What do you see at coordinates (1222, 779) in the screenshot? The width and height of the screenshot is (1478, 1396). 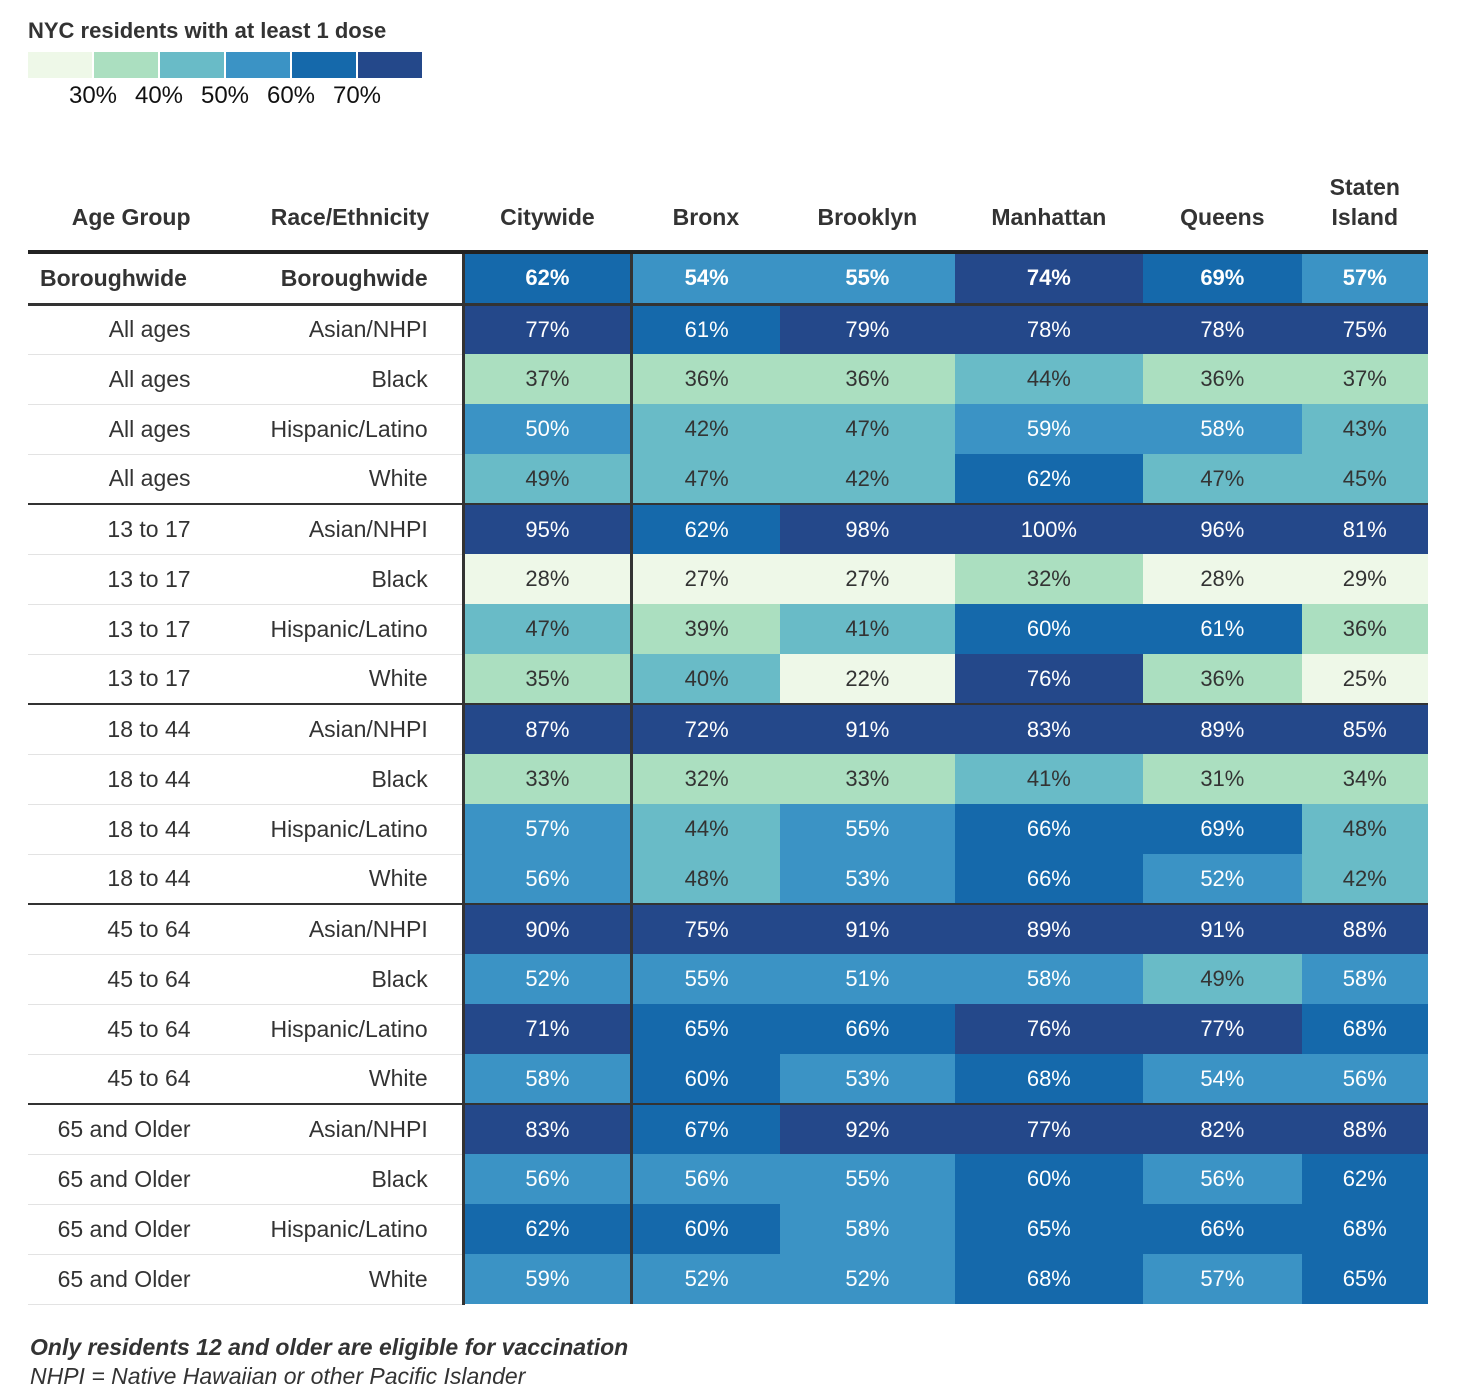 I see `heatmap-cell: 31%` at bounding box center [1222, 779].